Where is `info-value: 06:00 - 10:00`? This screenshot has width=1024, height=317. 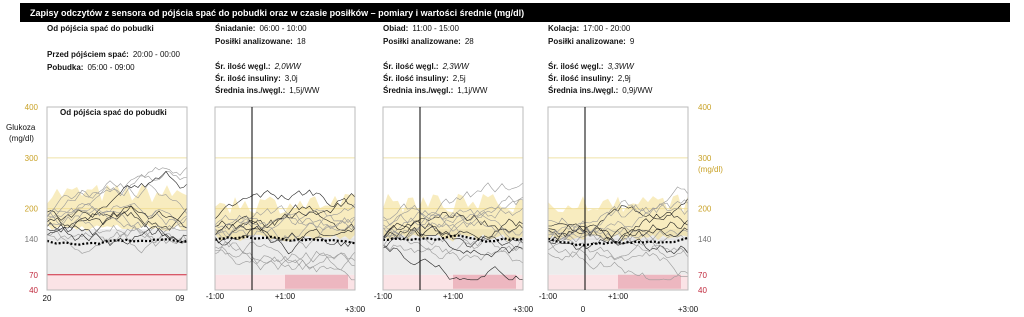
info-value: 06:00 - 10:00 is located at coordinates (283, 28).